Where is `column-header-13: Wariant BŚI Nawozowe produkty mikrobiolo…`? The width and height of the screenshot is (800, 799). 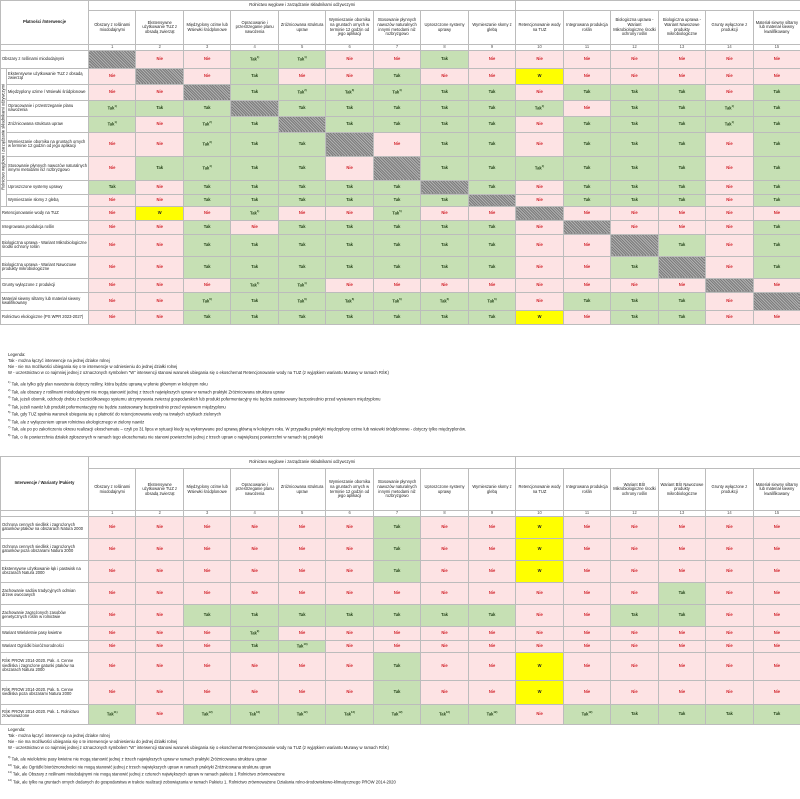
column-header-13: Wariant BŚI Nawozowe produkty mikrobiolo… is located at coordinates (682, 489).